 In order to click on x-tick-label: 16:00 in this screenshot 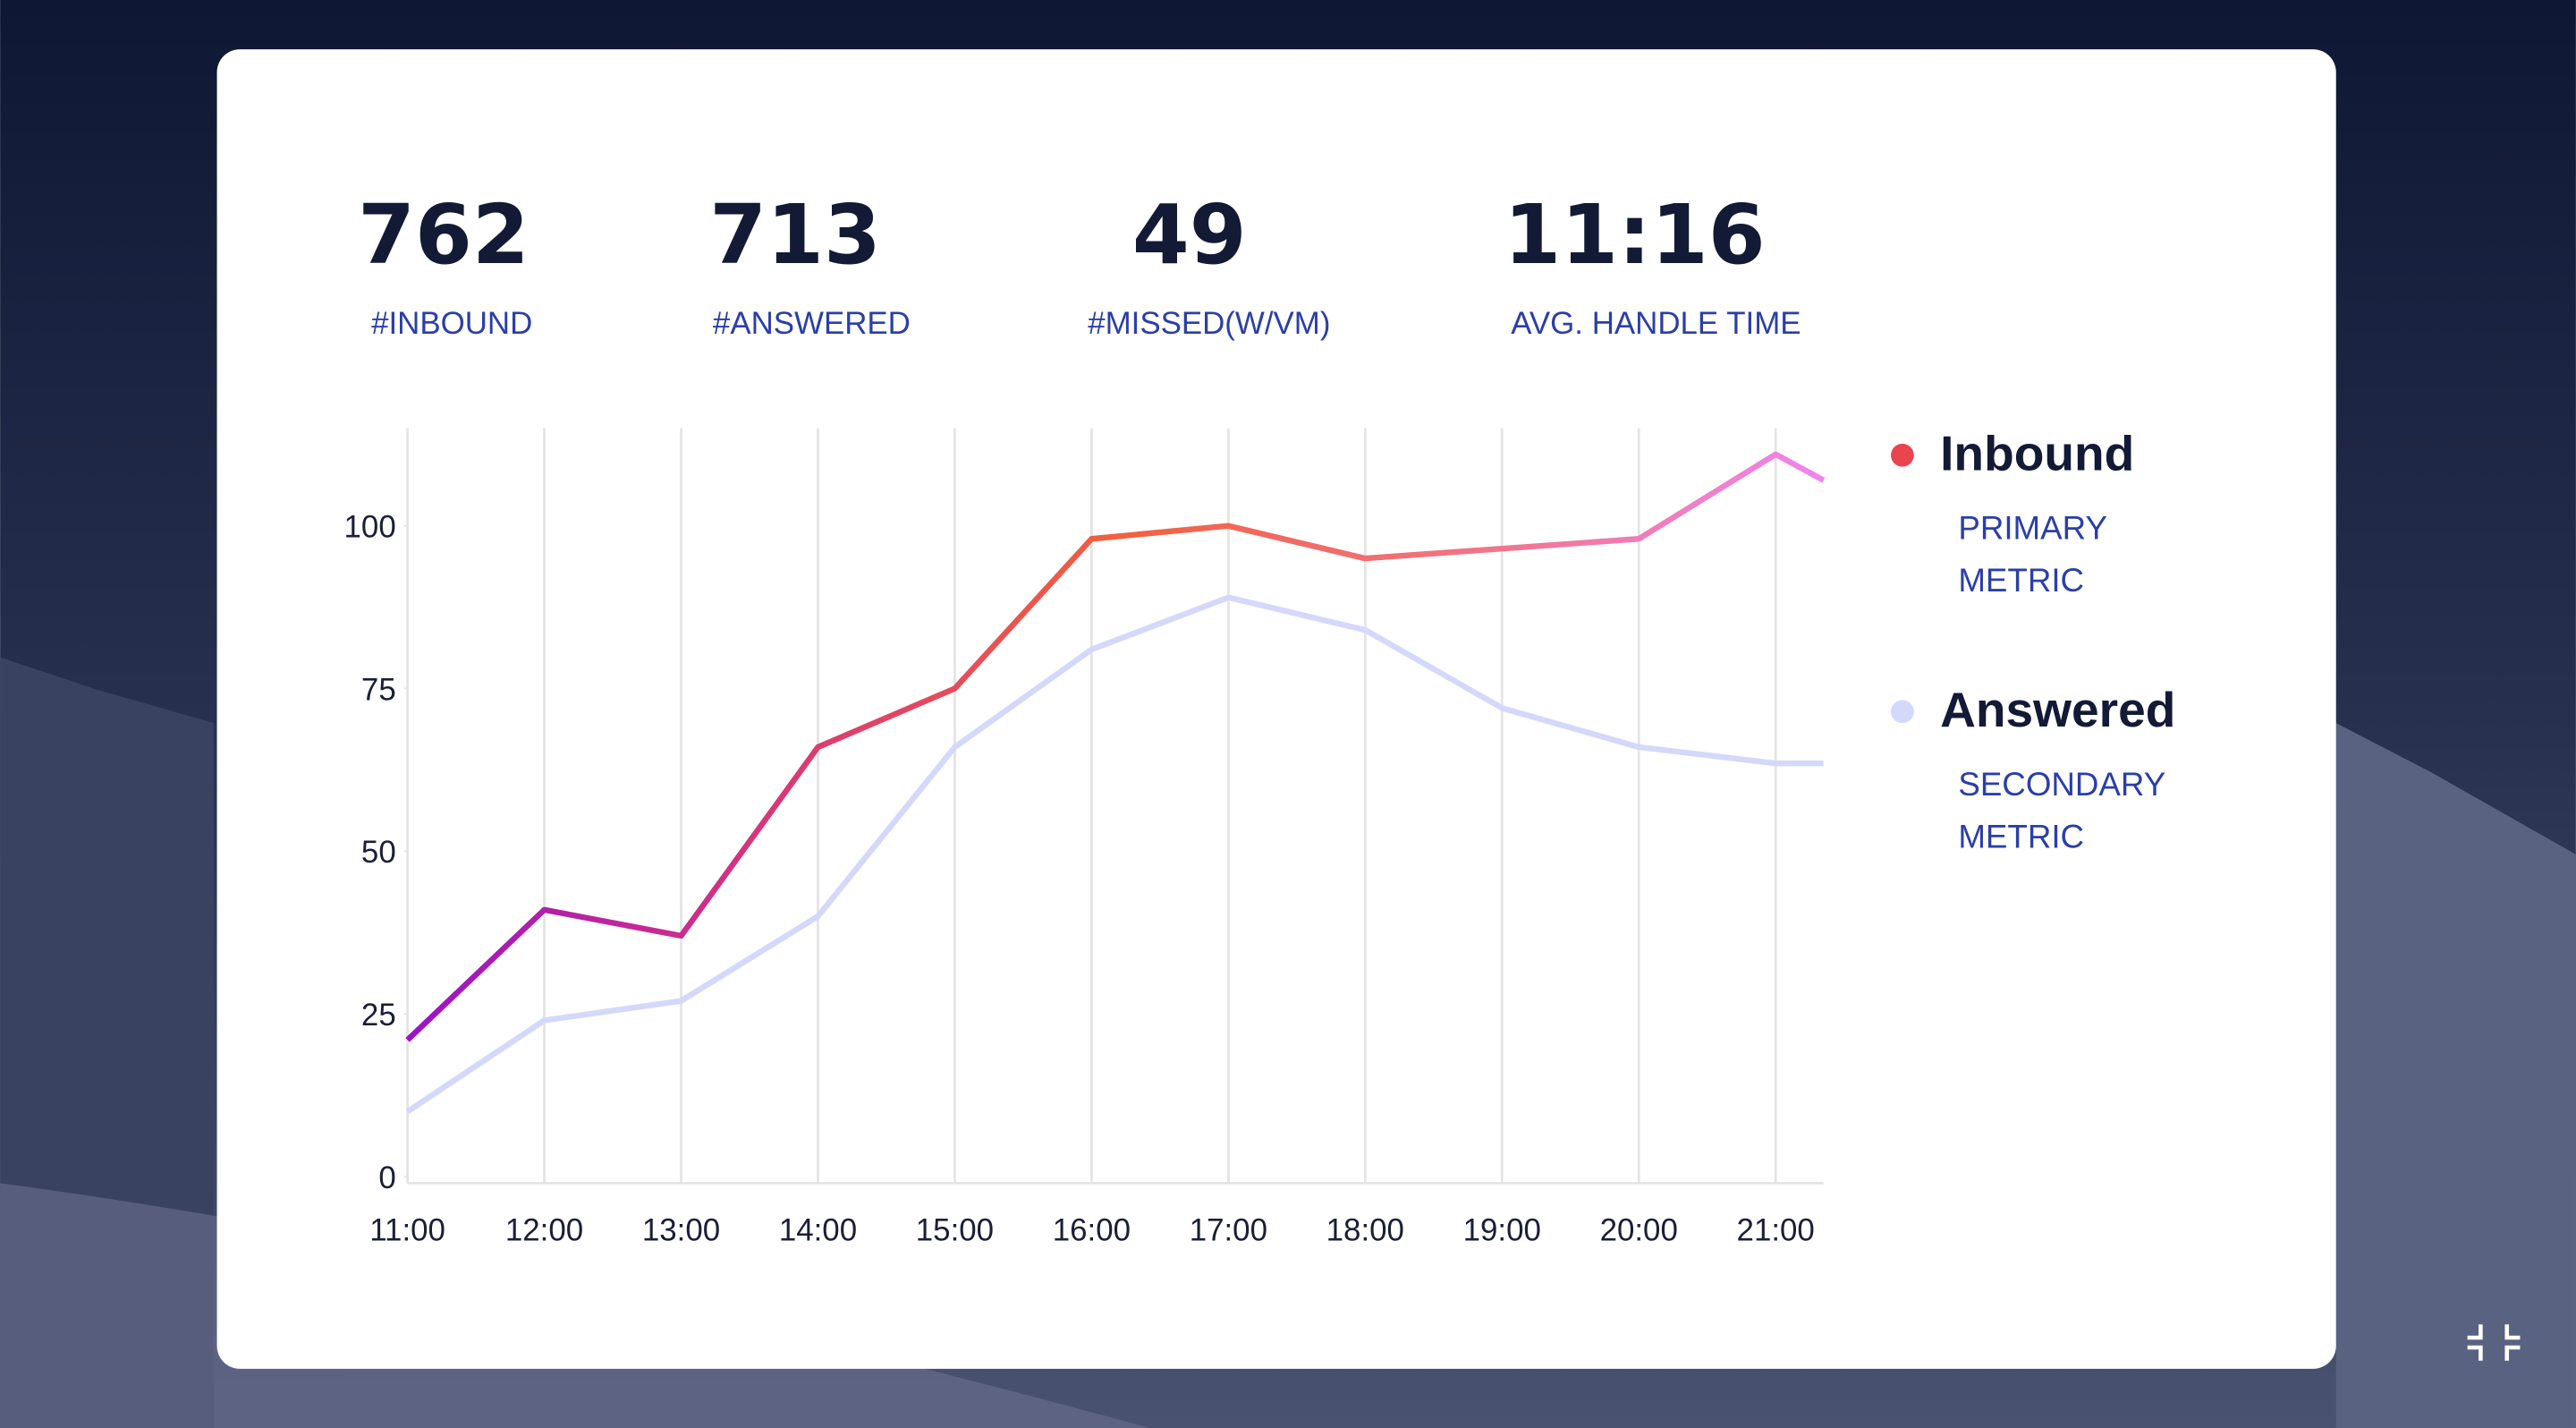, I will do `click(1092, 1230)`.